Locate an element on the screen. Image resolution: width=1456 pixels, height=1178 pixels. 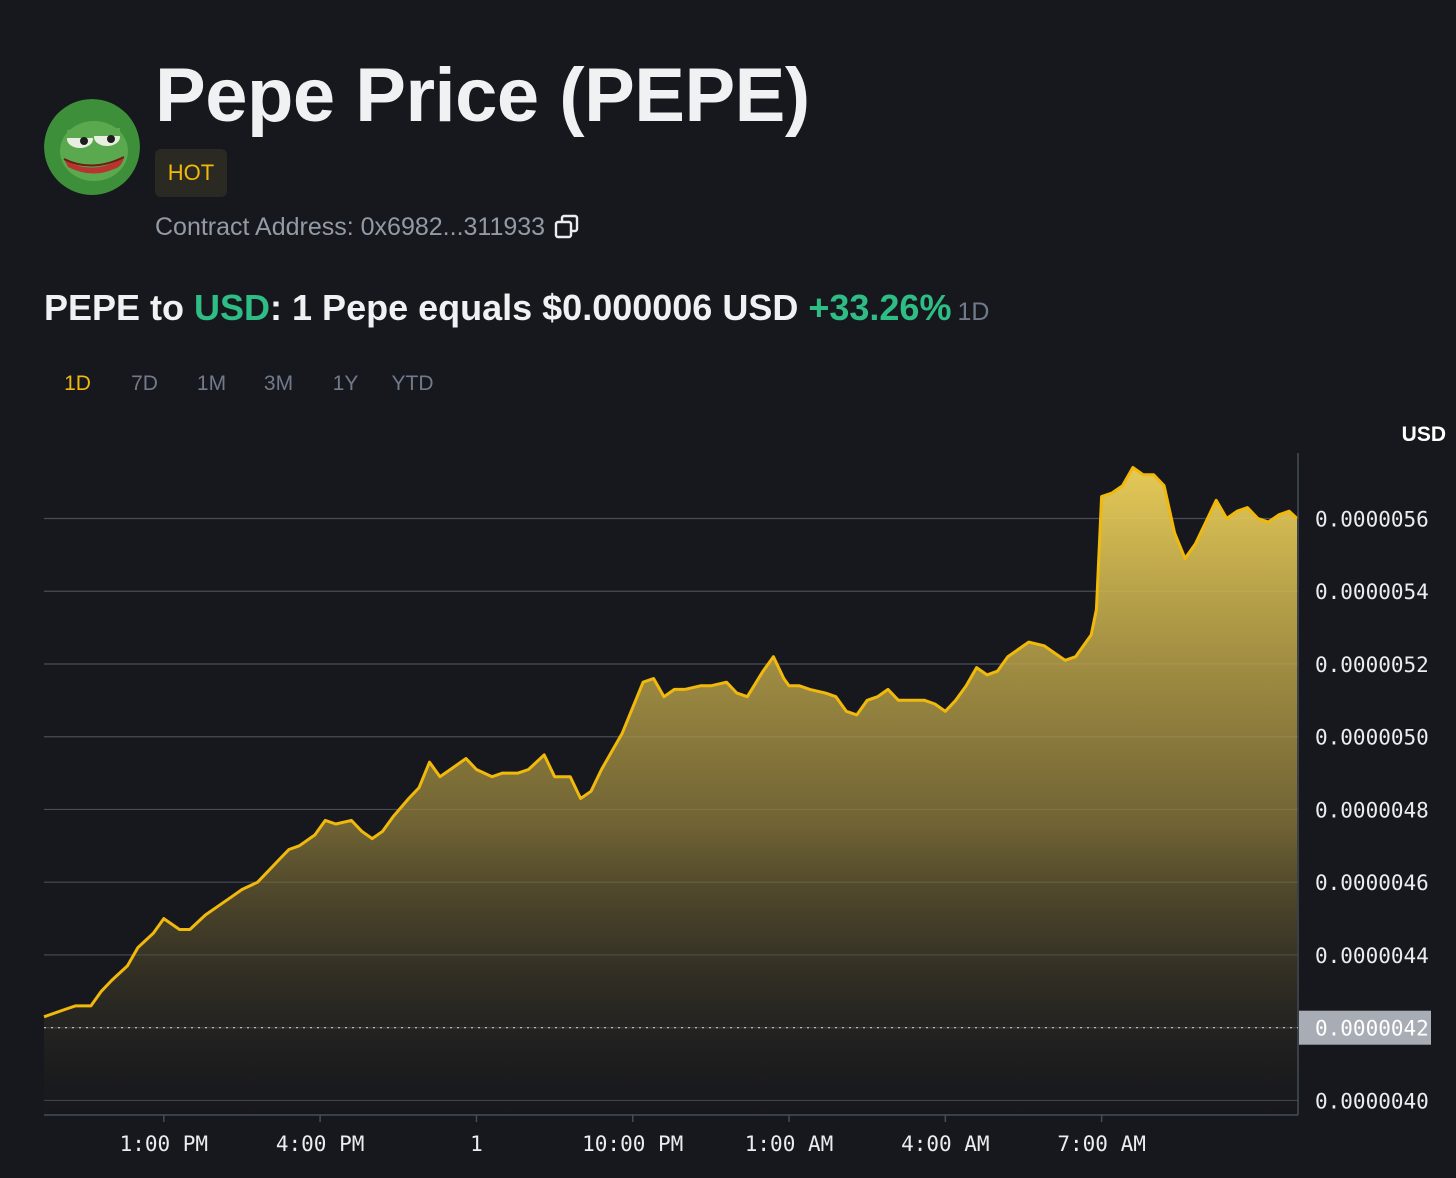
y-tick-label: 0.0000054 is located at coordinates (1372, 592).